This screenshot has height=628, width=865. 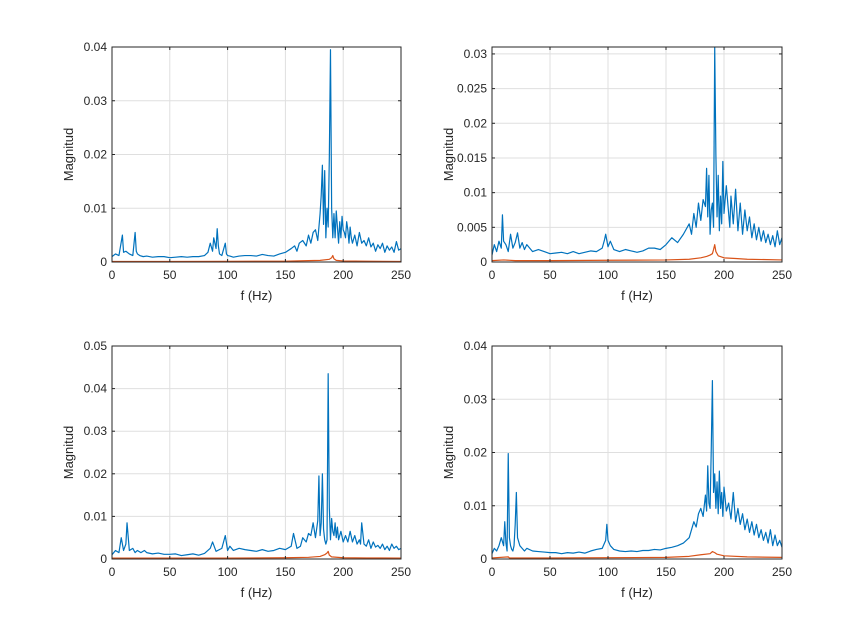 I want to click on y-tick-label: 0.015, so click(x=472, y=158).